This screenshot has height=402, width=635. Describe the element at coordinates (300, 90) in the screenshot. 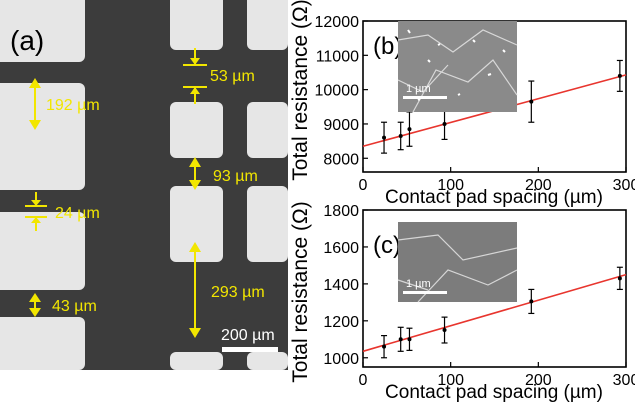

I see `chart-b-ylabel: Total resistance (Ω)` at that location.